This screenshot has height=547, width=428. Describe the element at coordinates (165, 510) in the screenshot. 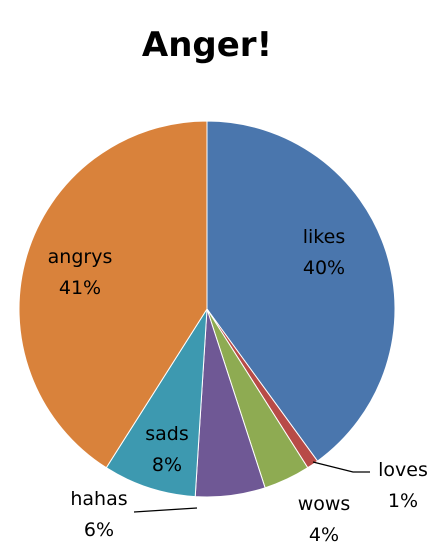

I see `leader-line-hahas` at that location.